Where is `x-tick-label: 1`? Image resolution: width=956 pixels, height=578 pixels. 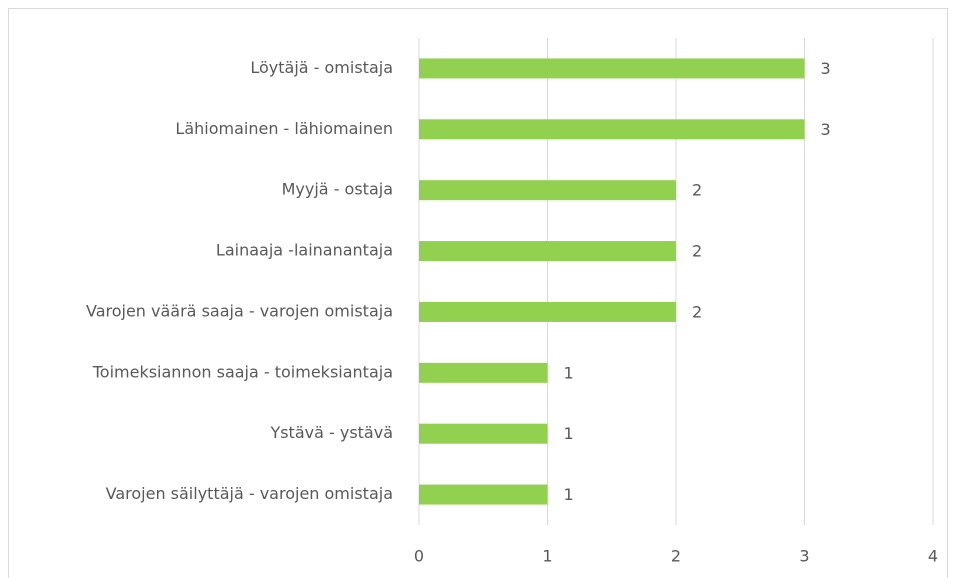 x-tick-label: 1 is located at coordinates (547, 556).